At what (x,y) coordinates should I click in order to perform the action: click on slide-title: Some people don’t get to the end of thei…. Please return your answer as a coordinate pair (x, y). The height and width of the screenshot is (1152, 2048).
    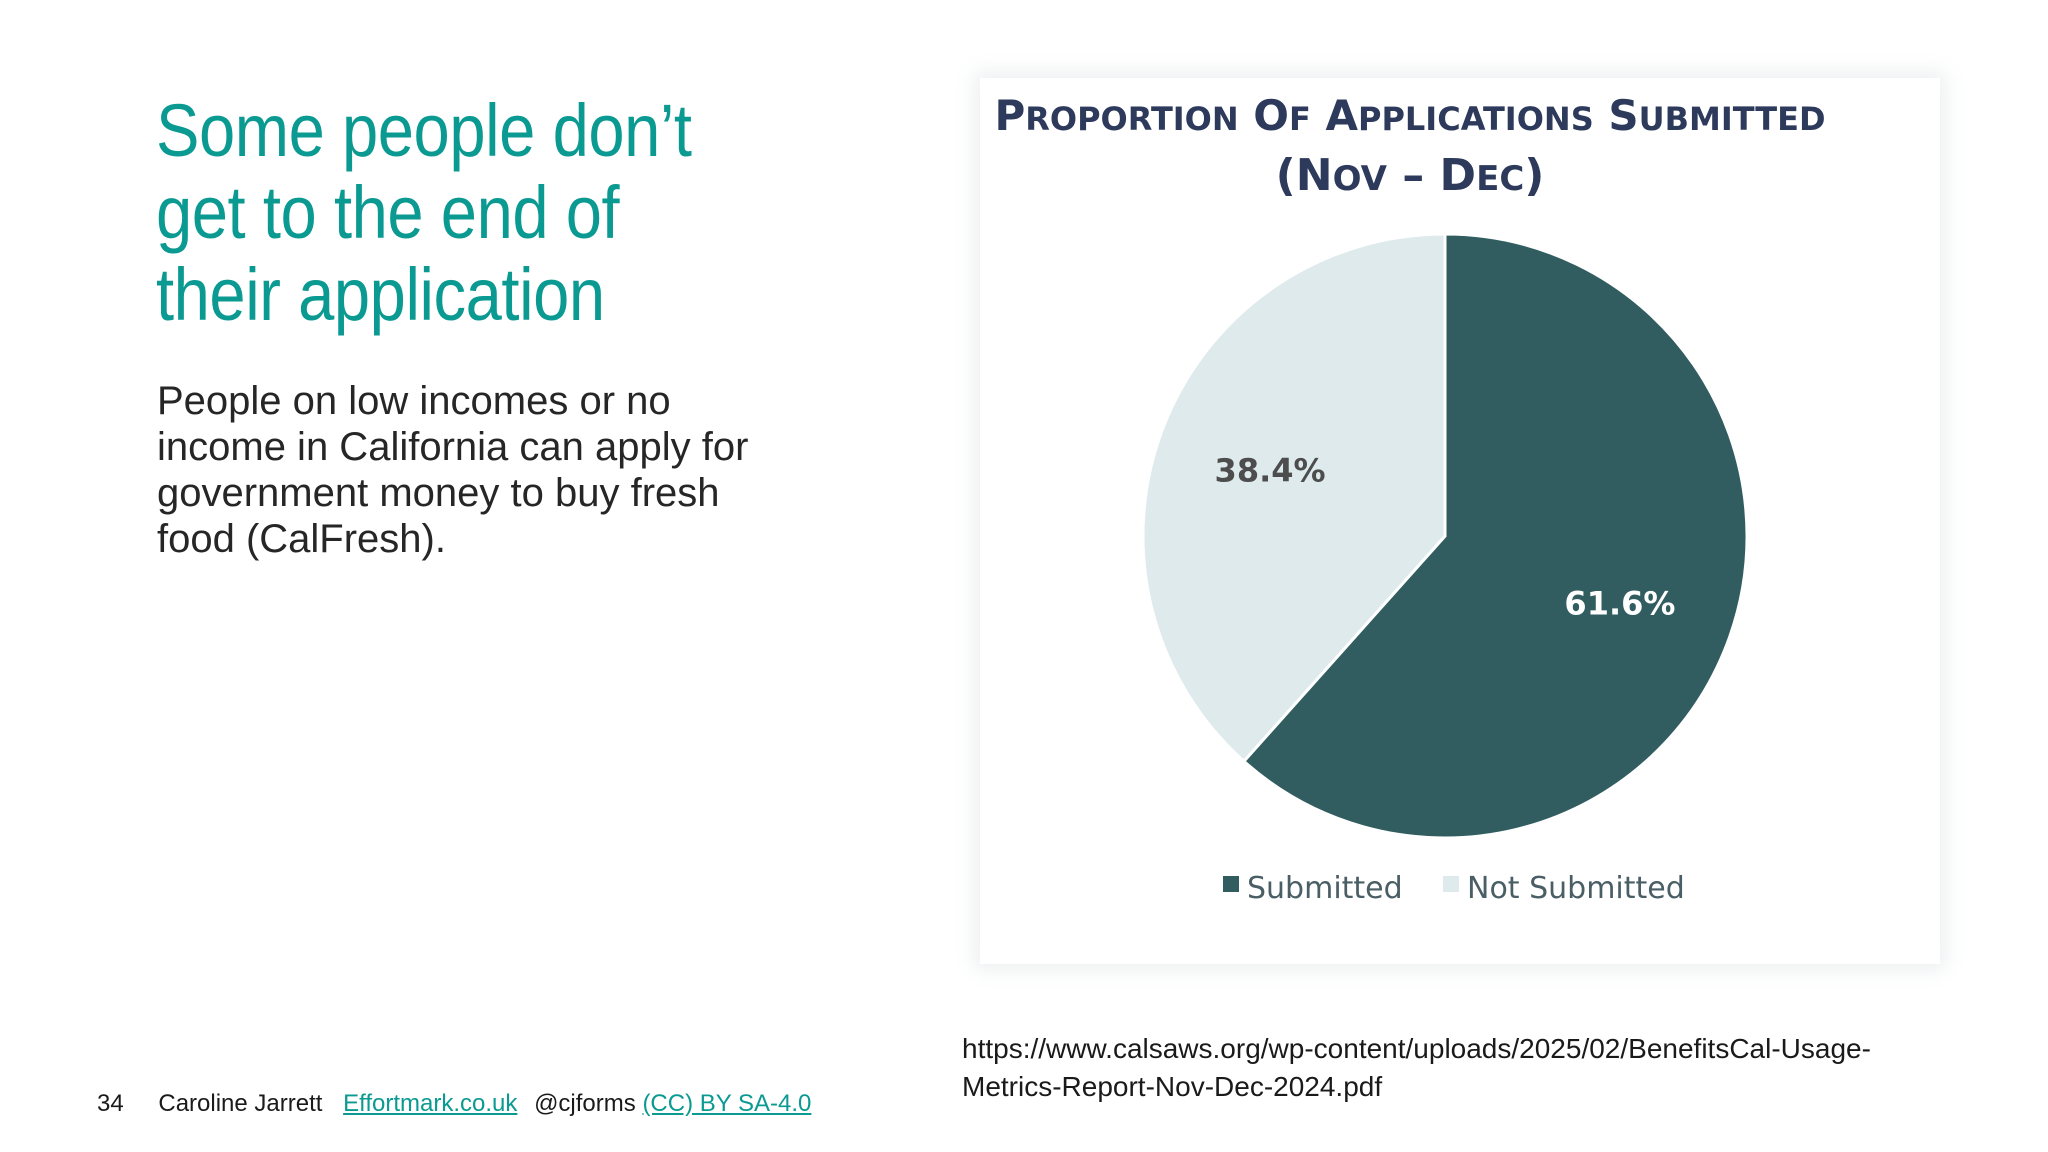
    Looking at the image, I should click on (424, 212).